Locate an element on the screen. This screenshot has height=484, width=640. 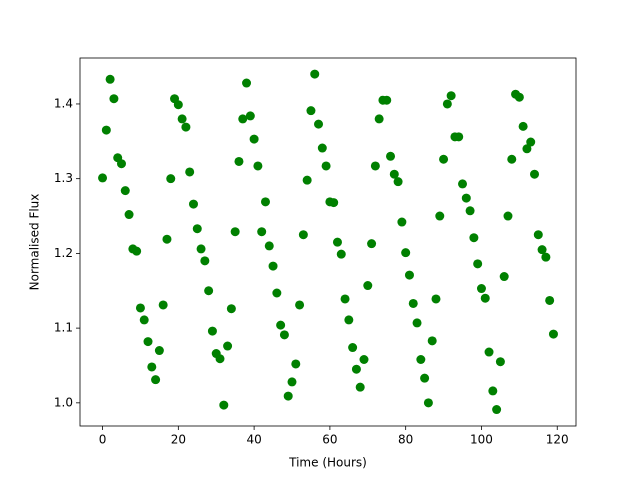
y-tick-label: 1.1 is located at coordinates (63, 328).